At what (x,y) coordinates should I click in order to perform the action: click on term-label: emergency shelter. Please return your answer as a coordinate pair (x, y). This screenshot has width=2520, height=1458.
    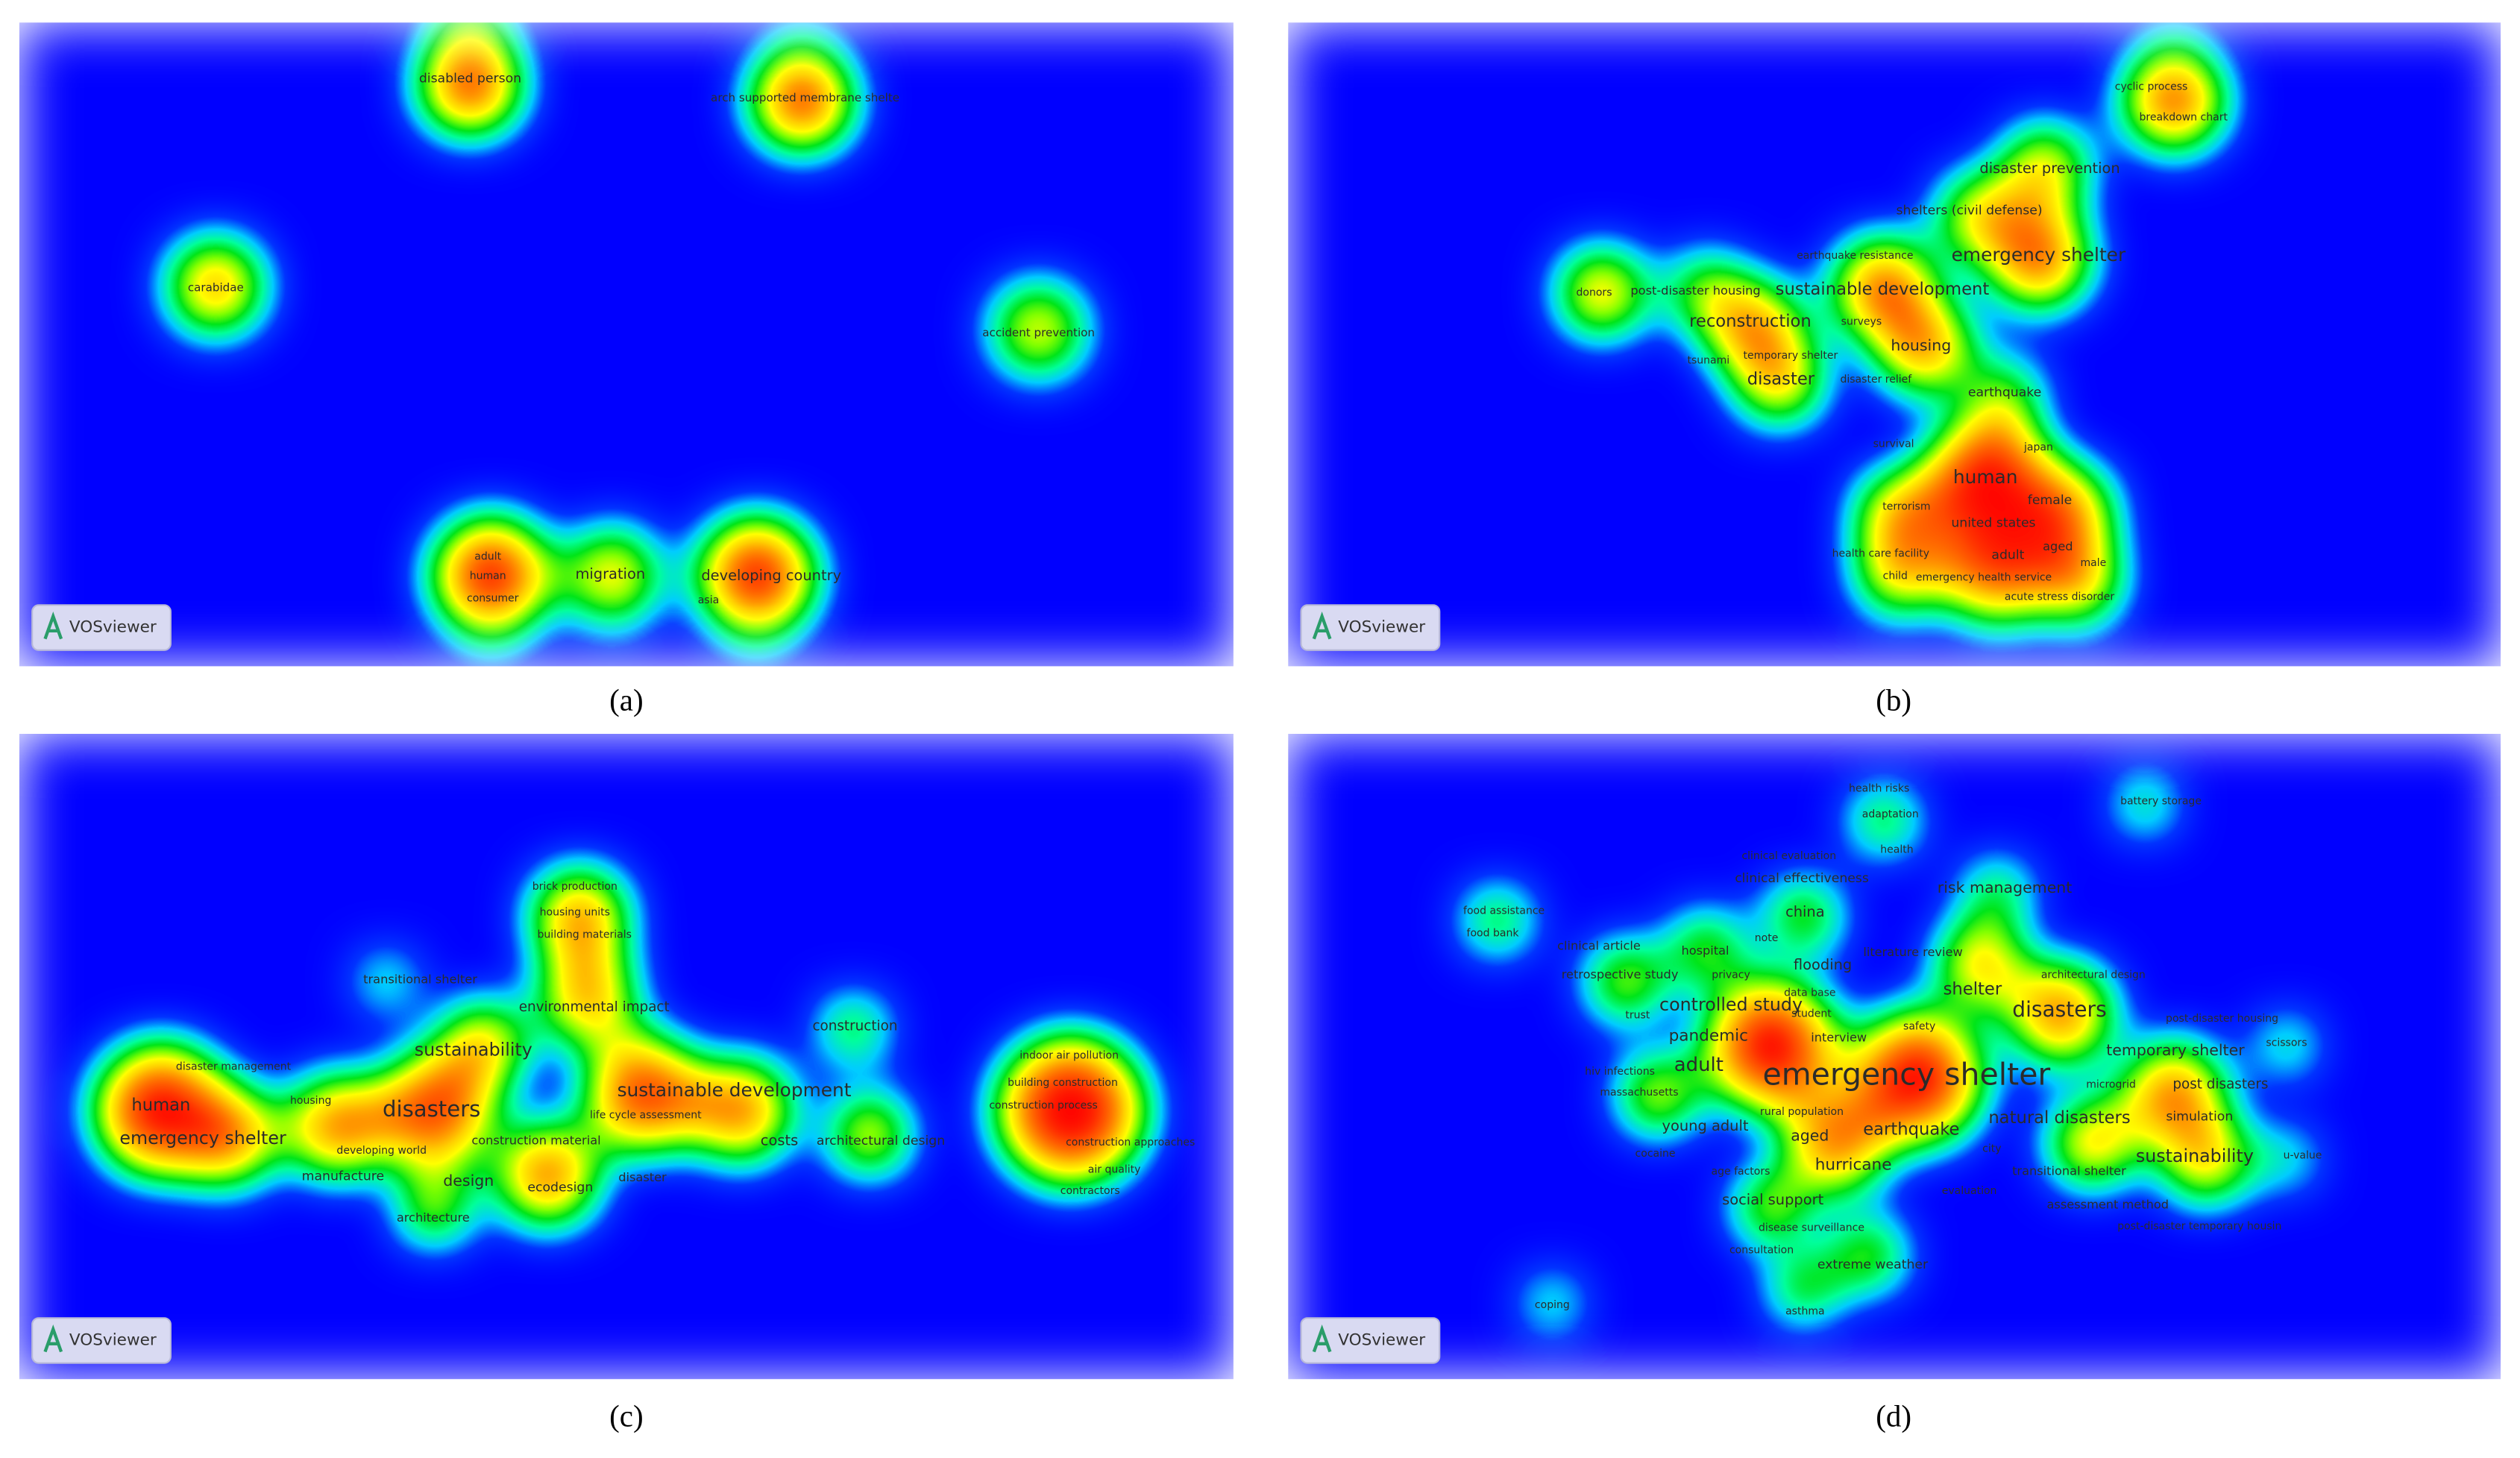
    Looking at the image, I should click on (1906, 1075).